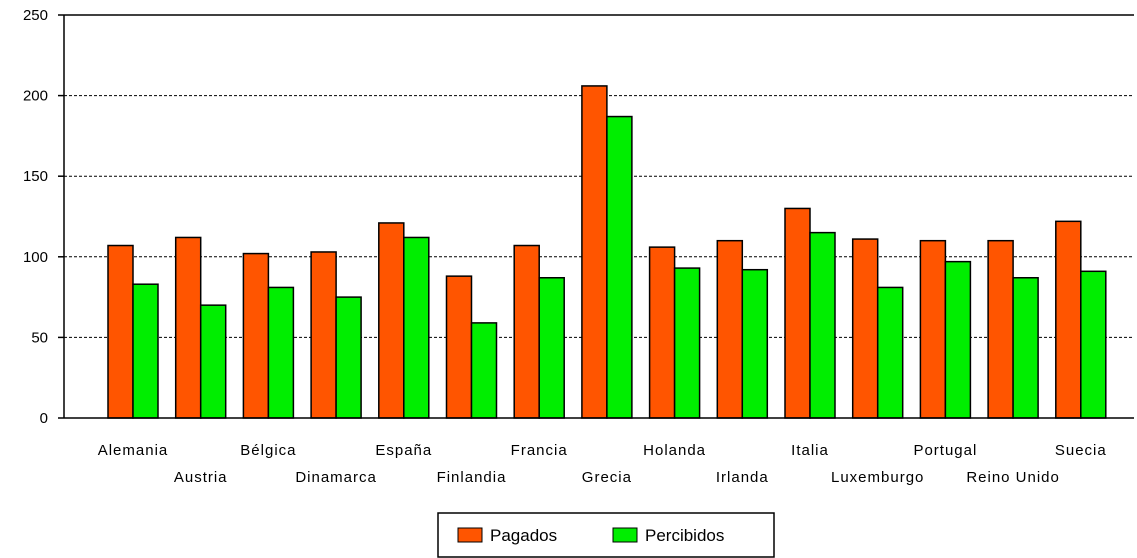 The width and height of the screenshot is (1137, 558). What do you see at coordinates (607, 477) in the screenshot?
I see `category-label: Grecia` at bounding box center [607, 477].